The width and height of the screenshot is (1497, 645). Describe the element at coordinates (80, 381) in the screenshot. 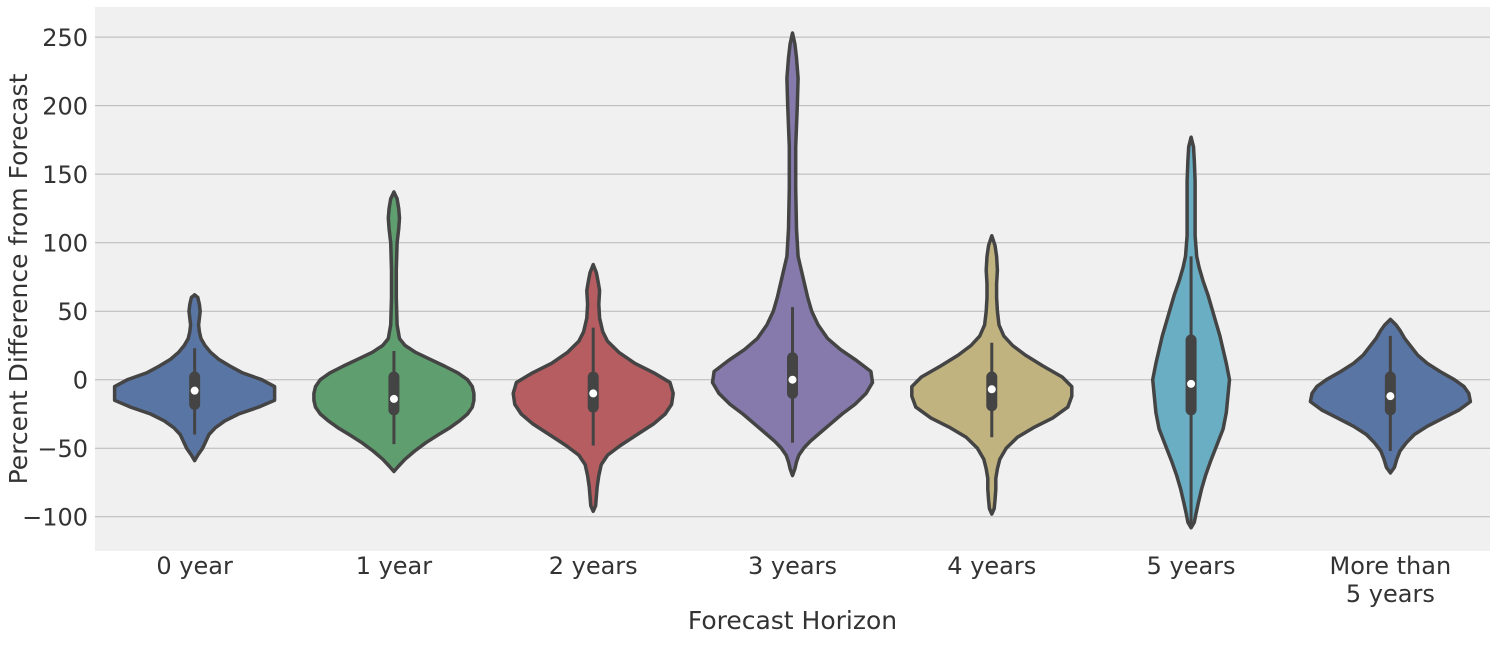

I see `y-tick-label: 0` at that location.